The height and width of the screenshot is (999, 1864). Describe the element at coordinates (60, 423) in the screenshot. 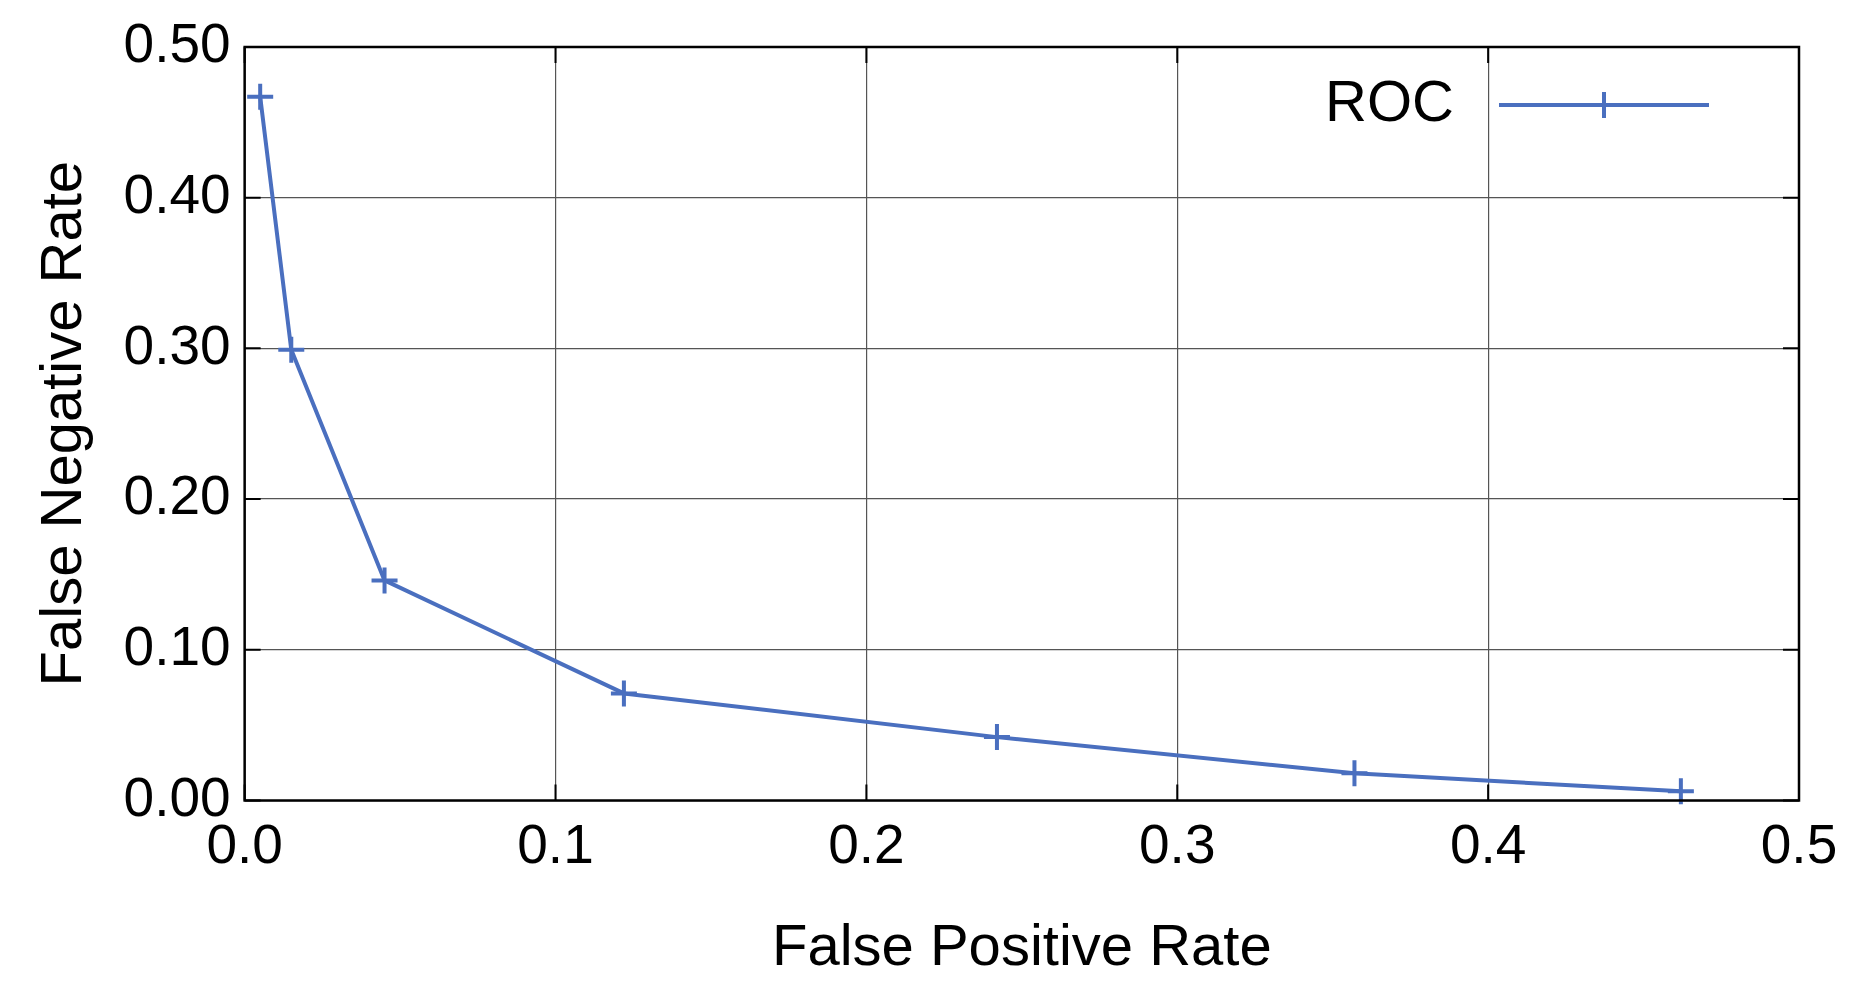

I see `y-axis-title: False Negative Rate` at that location.